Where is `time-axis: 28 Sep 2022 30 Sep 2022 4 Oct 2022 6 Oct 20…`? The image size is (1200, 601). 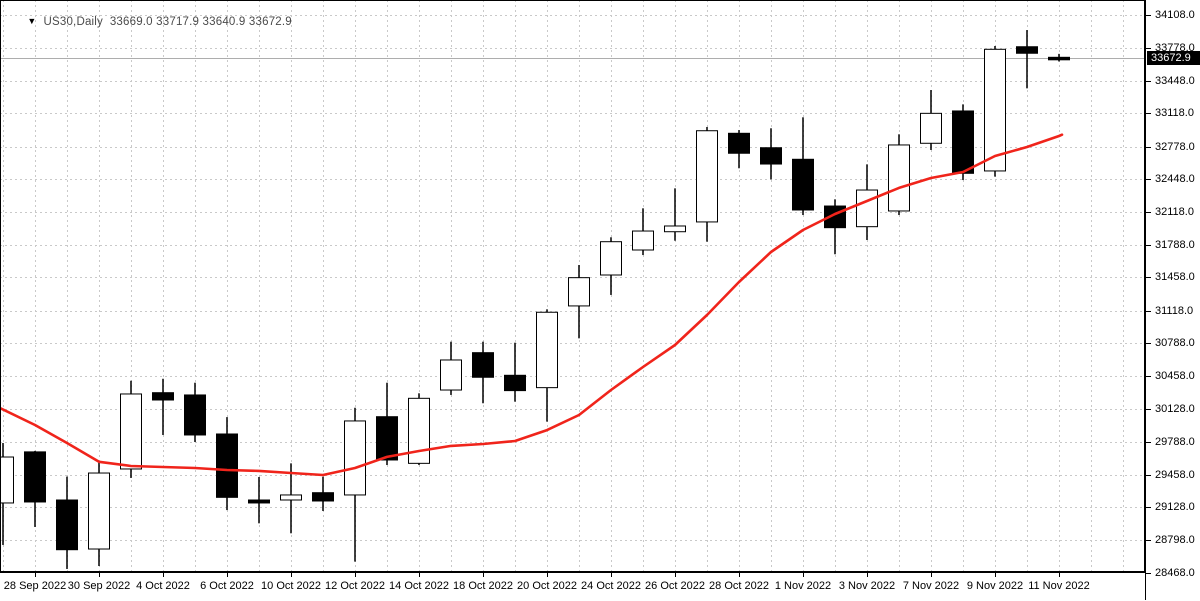 time-axis: 28 Sep 2022 30 Sep 2022 4 Oct 2022 6 Oct 20… is located at coordinates (572, 586).